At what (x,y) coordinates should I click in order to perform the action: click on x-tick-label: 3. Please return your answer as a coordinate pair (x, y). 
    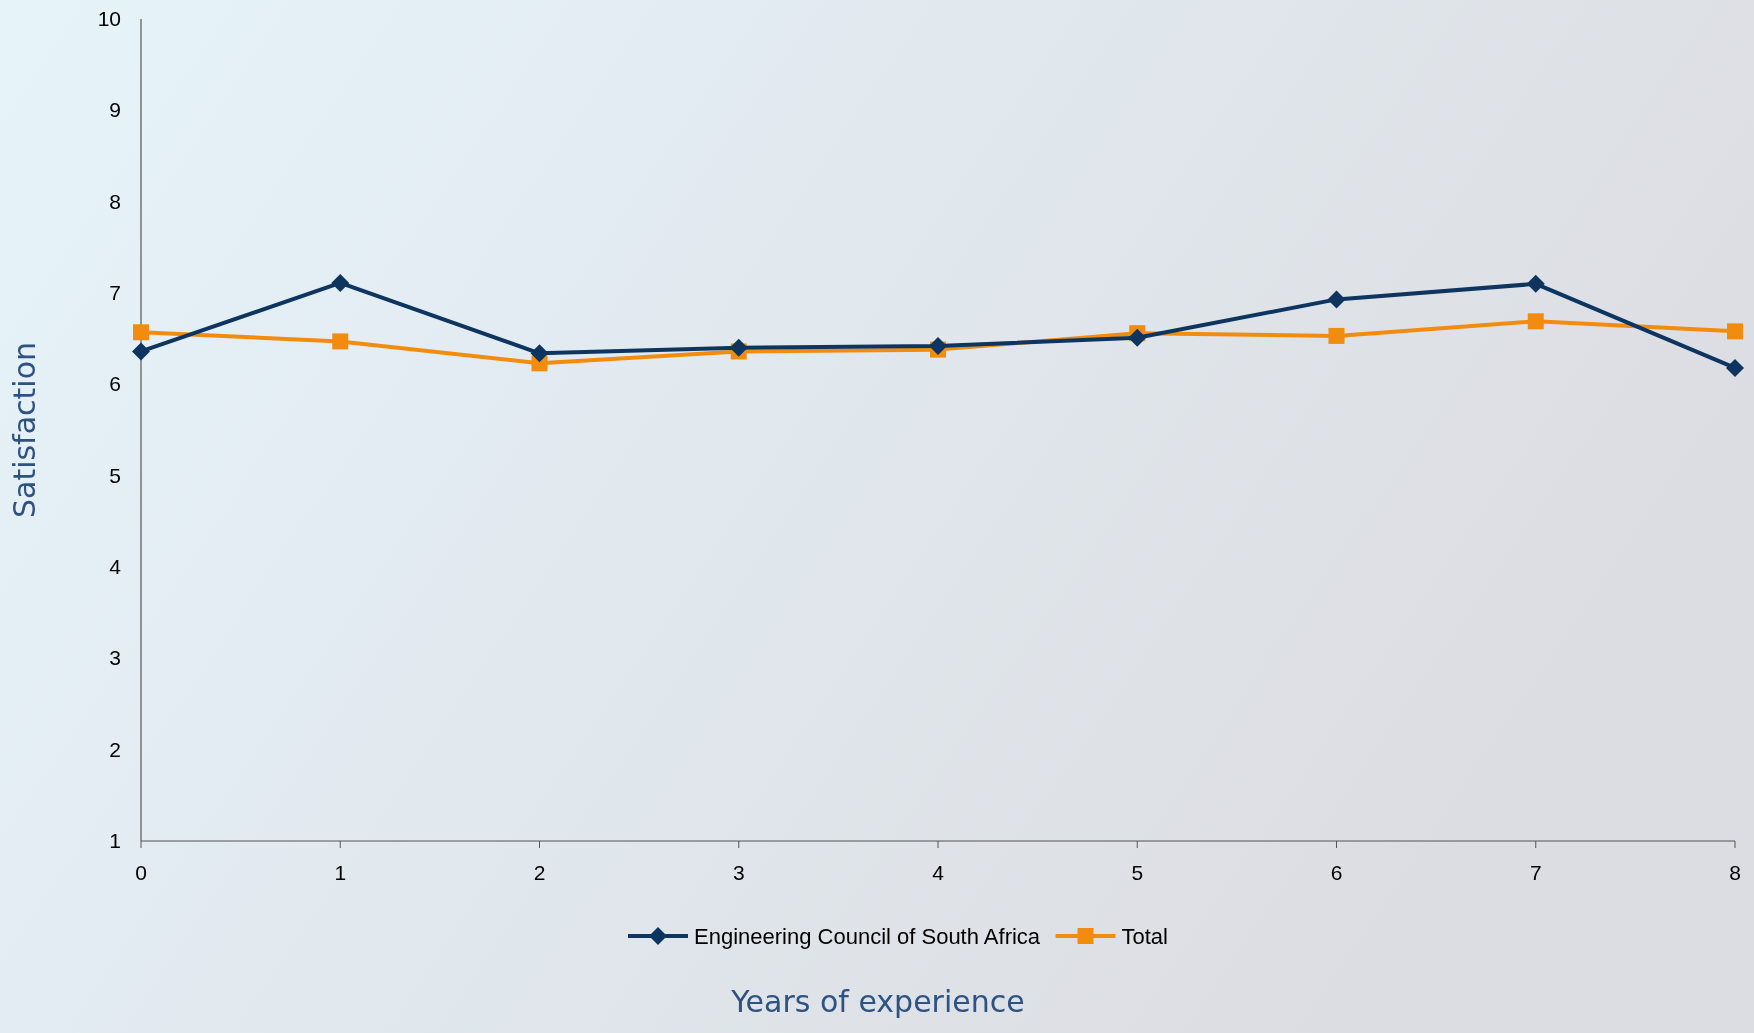
    Looking at the image, I should click on (738, 872).